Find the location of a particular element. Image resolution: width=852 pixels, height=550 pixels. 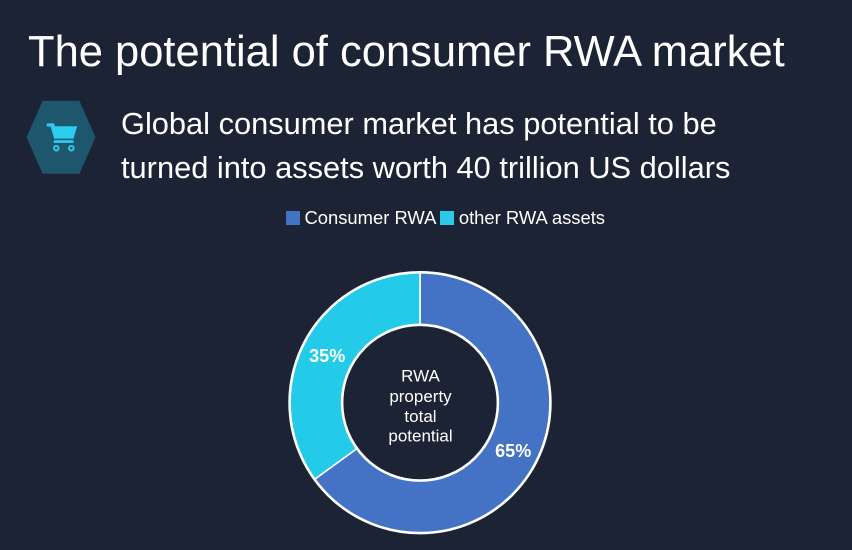

svg-text: RWA is located at coordinates (420, 376).